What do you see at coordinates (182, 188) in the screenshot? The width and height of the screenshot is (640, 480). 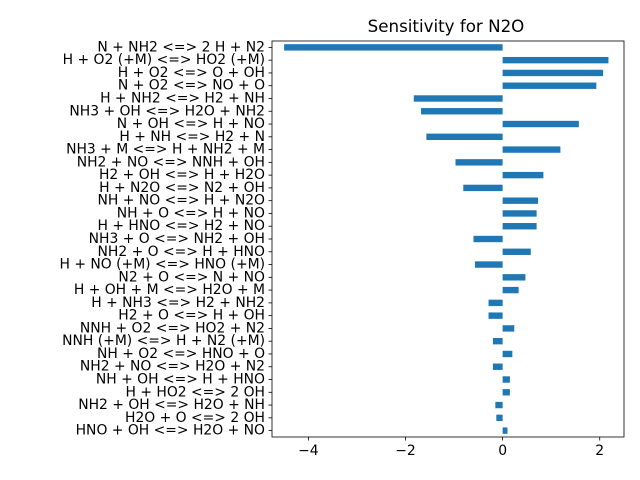 I see `y-tick-label: H + N2O <=> N2 + OH` at bounding box center [182, 188].